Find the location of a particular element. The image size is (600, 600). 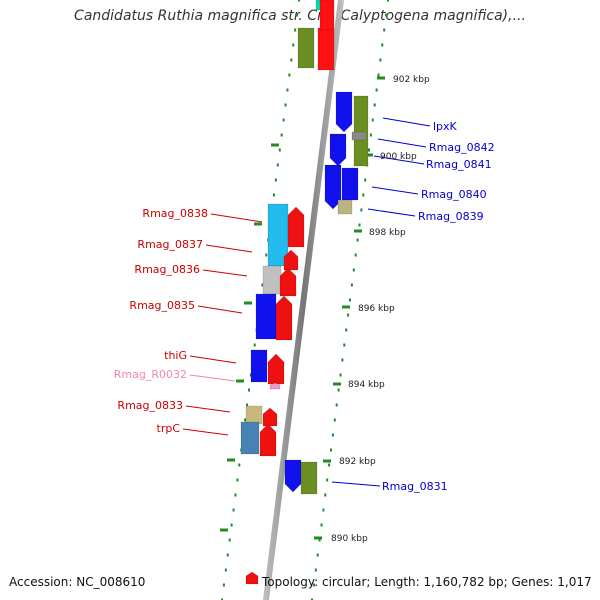

ruler-label: 890 kbp is located at coordinates (349, 539).